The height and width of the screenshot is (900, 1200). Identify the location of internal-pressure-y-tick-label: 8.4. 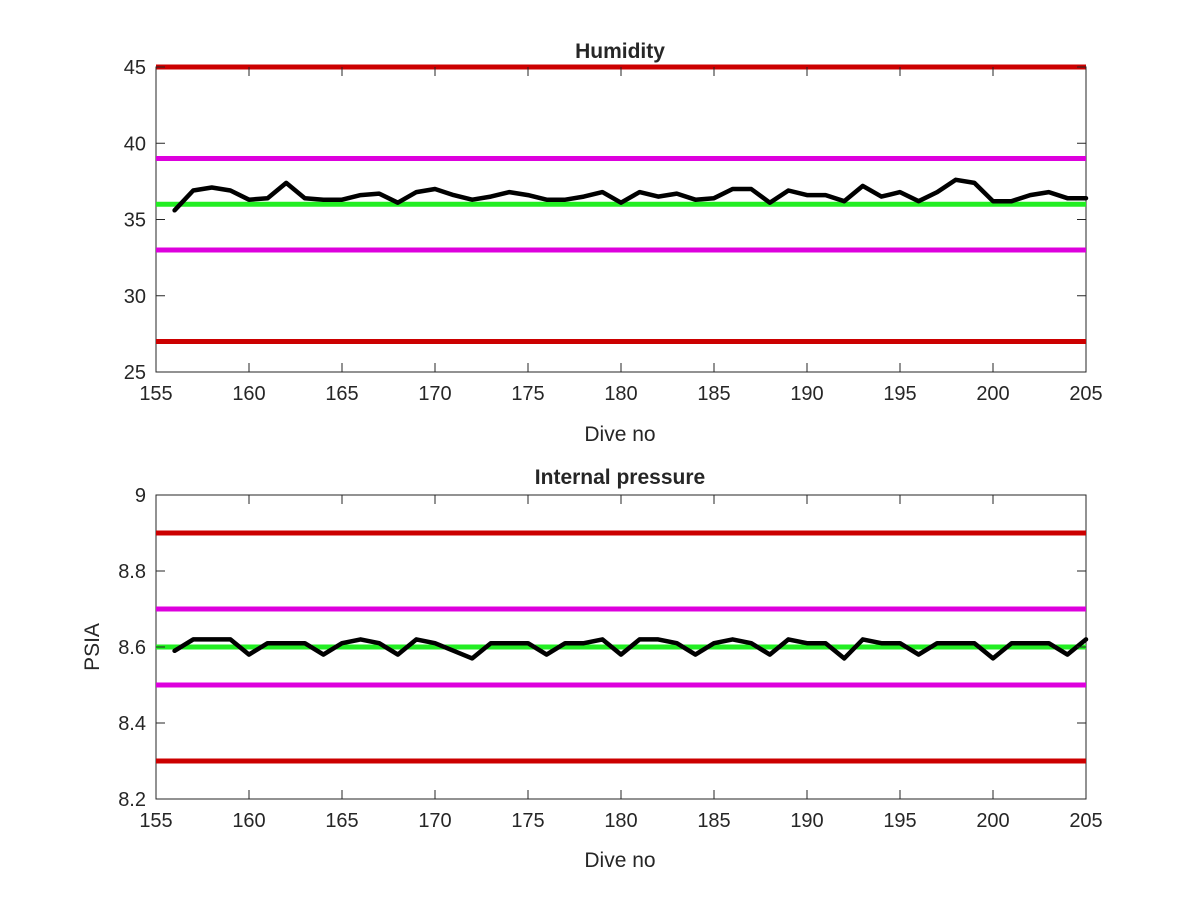
(132, 724).